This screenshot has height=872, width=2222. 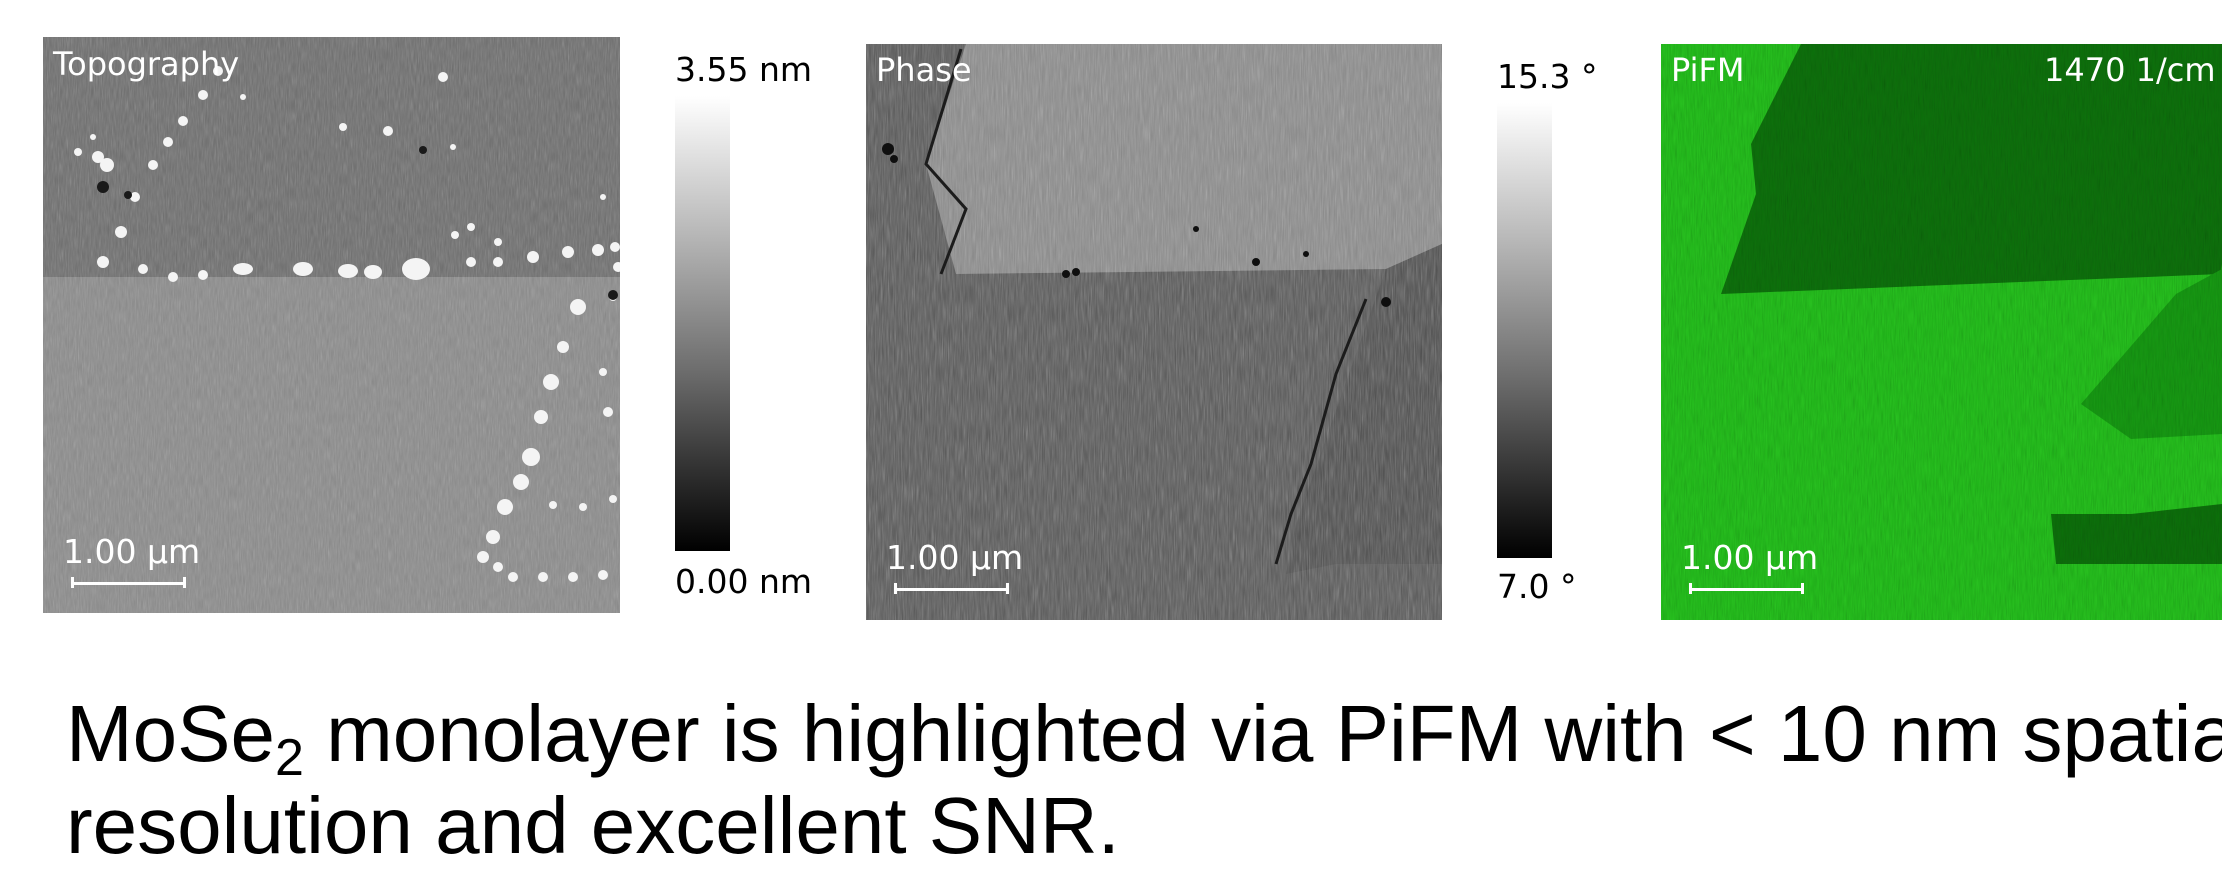 What do you see at coordinates (744, 581) in the screenshot?
I see `topography-colorbar-min: 0.00 nm` at bounding box center [744, 581].